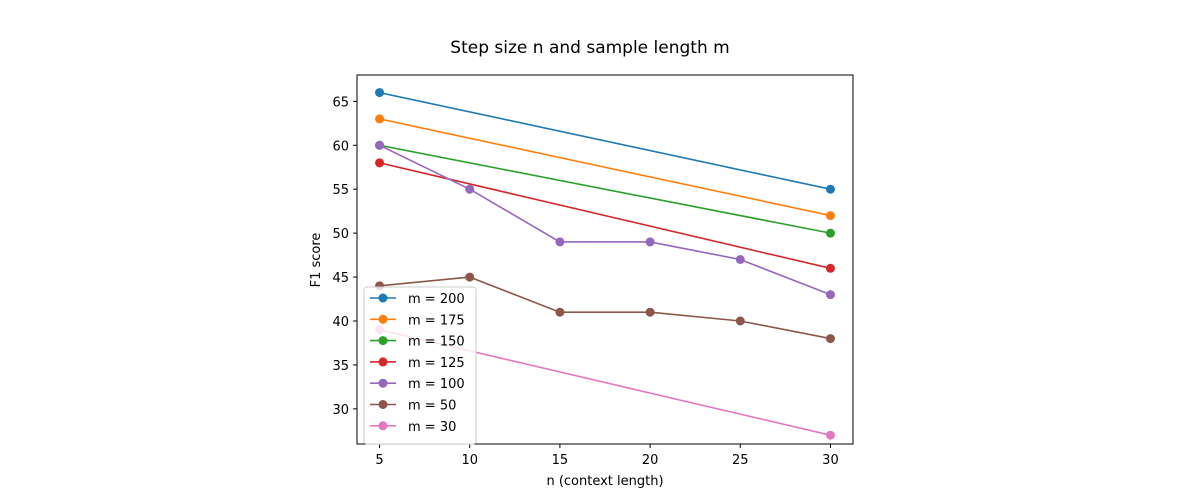 This screenshot has width=1200, height=500. I want to click on y-tick-label: 60, so click(340, 146).